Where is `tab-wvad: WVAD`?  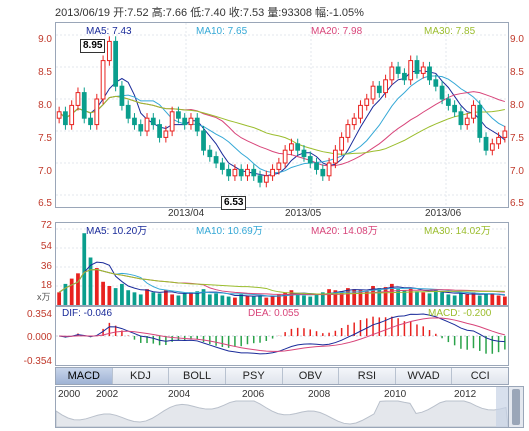 tab-wvad: WVAD is located at coordinates (424, 376).